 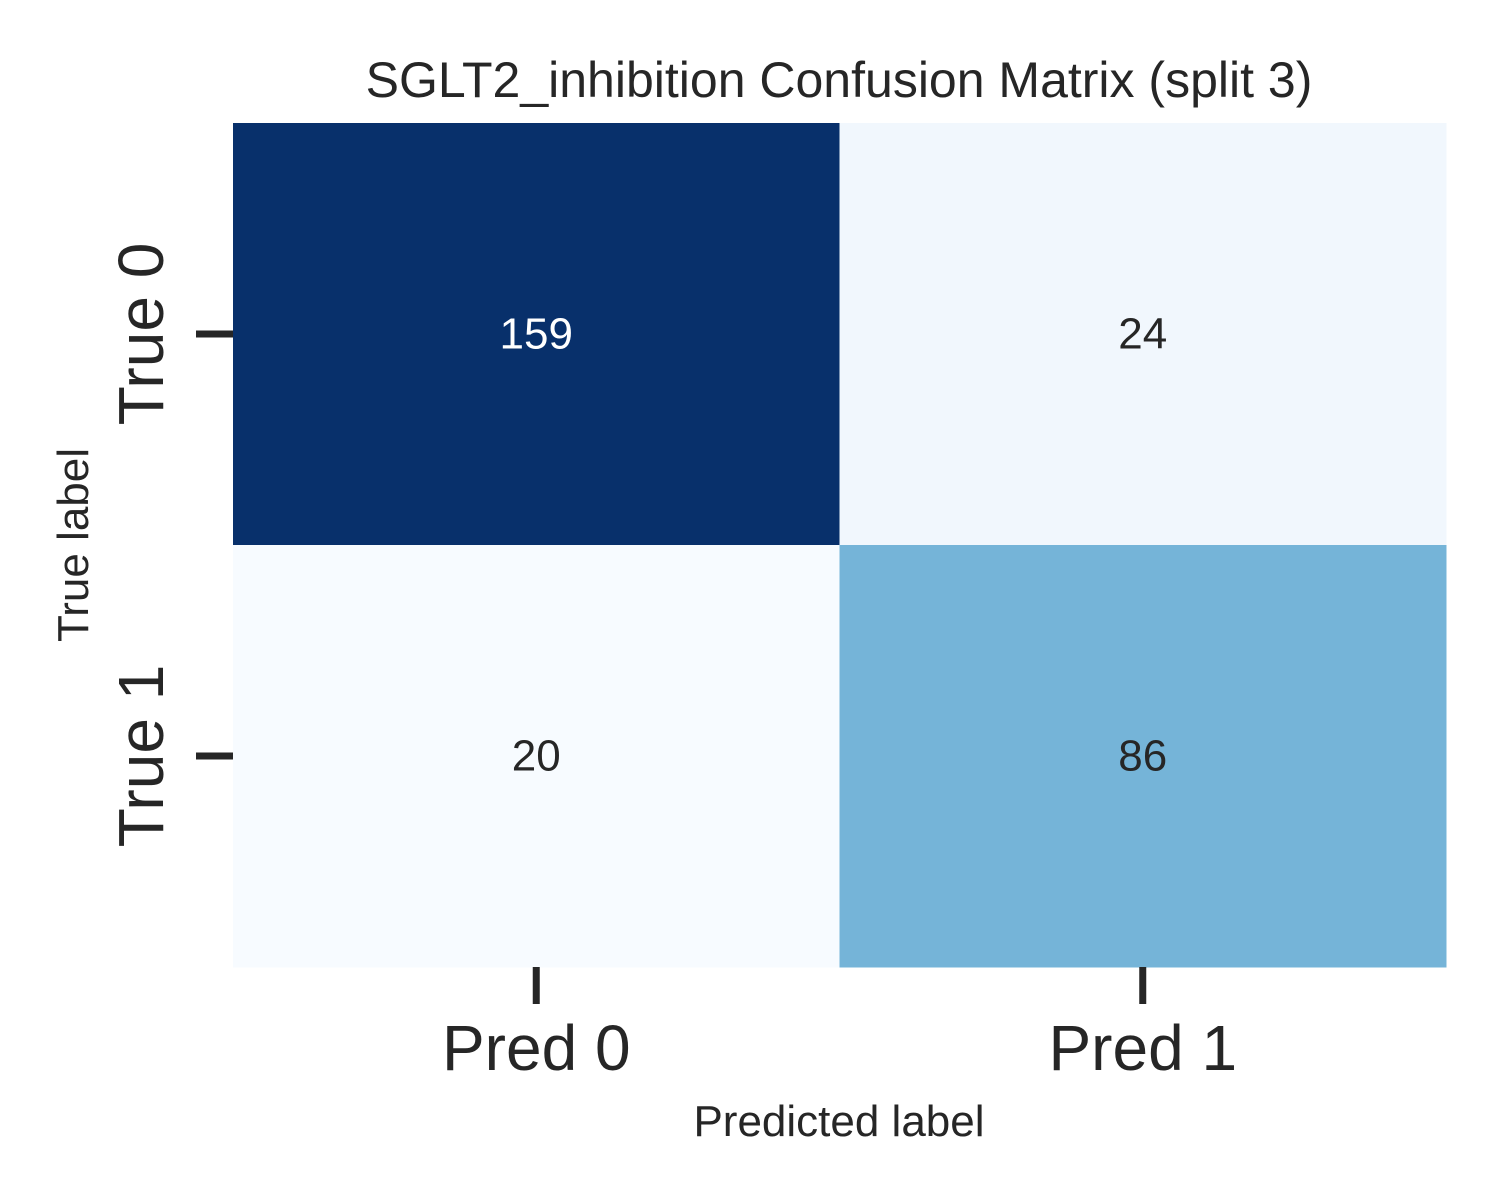 I want to click on y-axis-label: True label, so click(x=73, y=545).